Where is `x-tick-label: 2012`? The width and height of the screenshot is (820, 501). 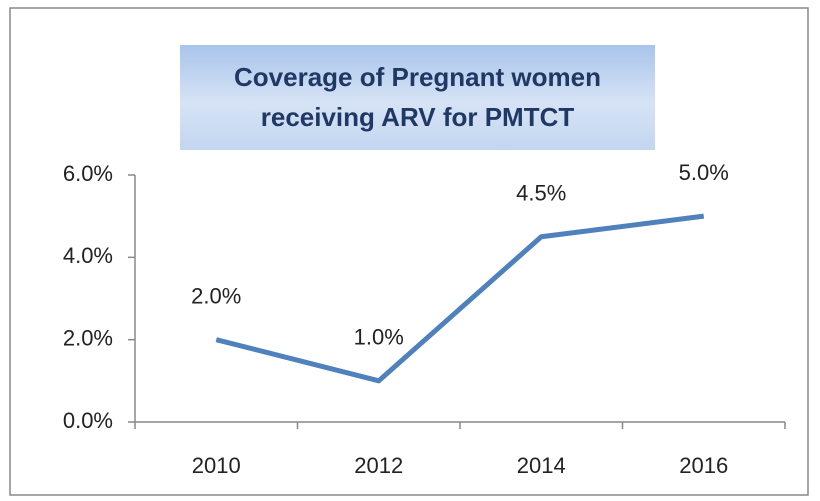
x-tick-label: 2012 is located at coordinates (378, 465).